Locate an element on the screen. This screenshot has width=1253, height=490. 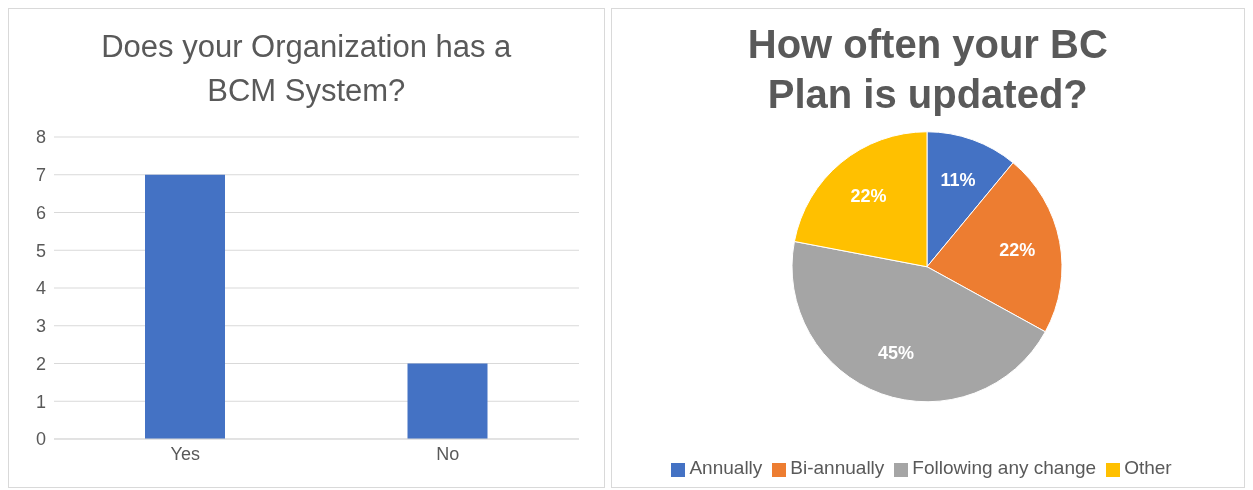
x-tick-label: Yes is located at coordinates (185, 453).